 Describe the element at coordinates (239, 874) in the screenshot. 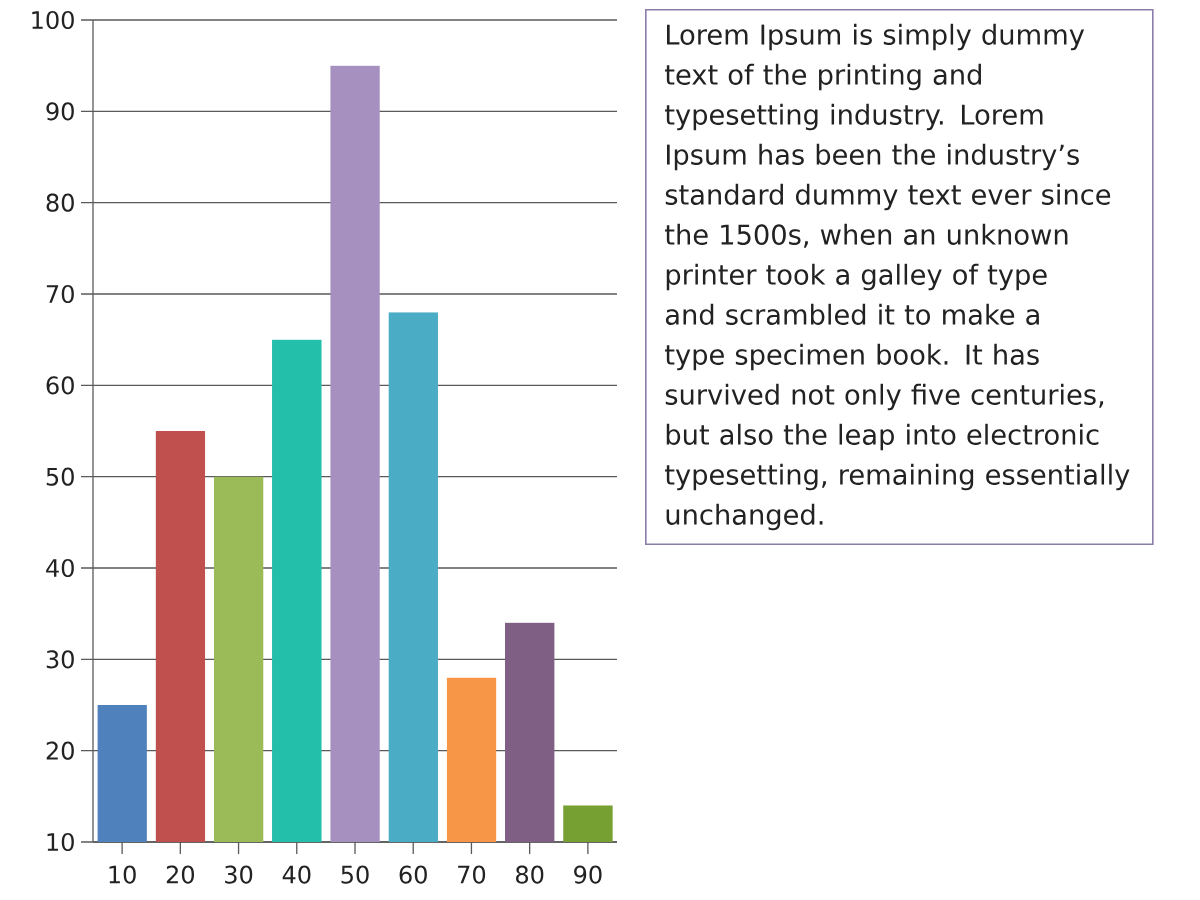

I see `x-tick-label: 30` at that location.